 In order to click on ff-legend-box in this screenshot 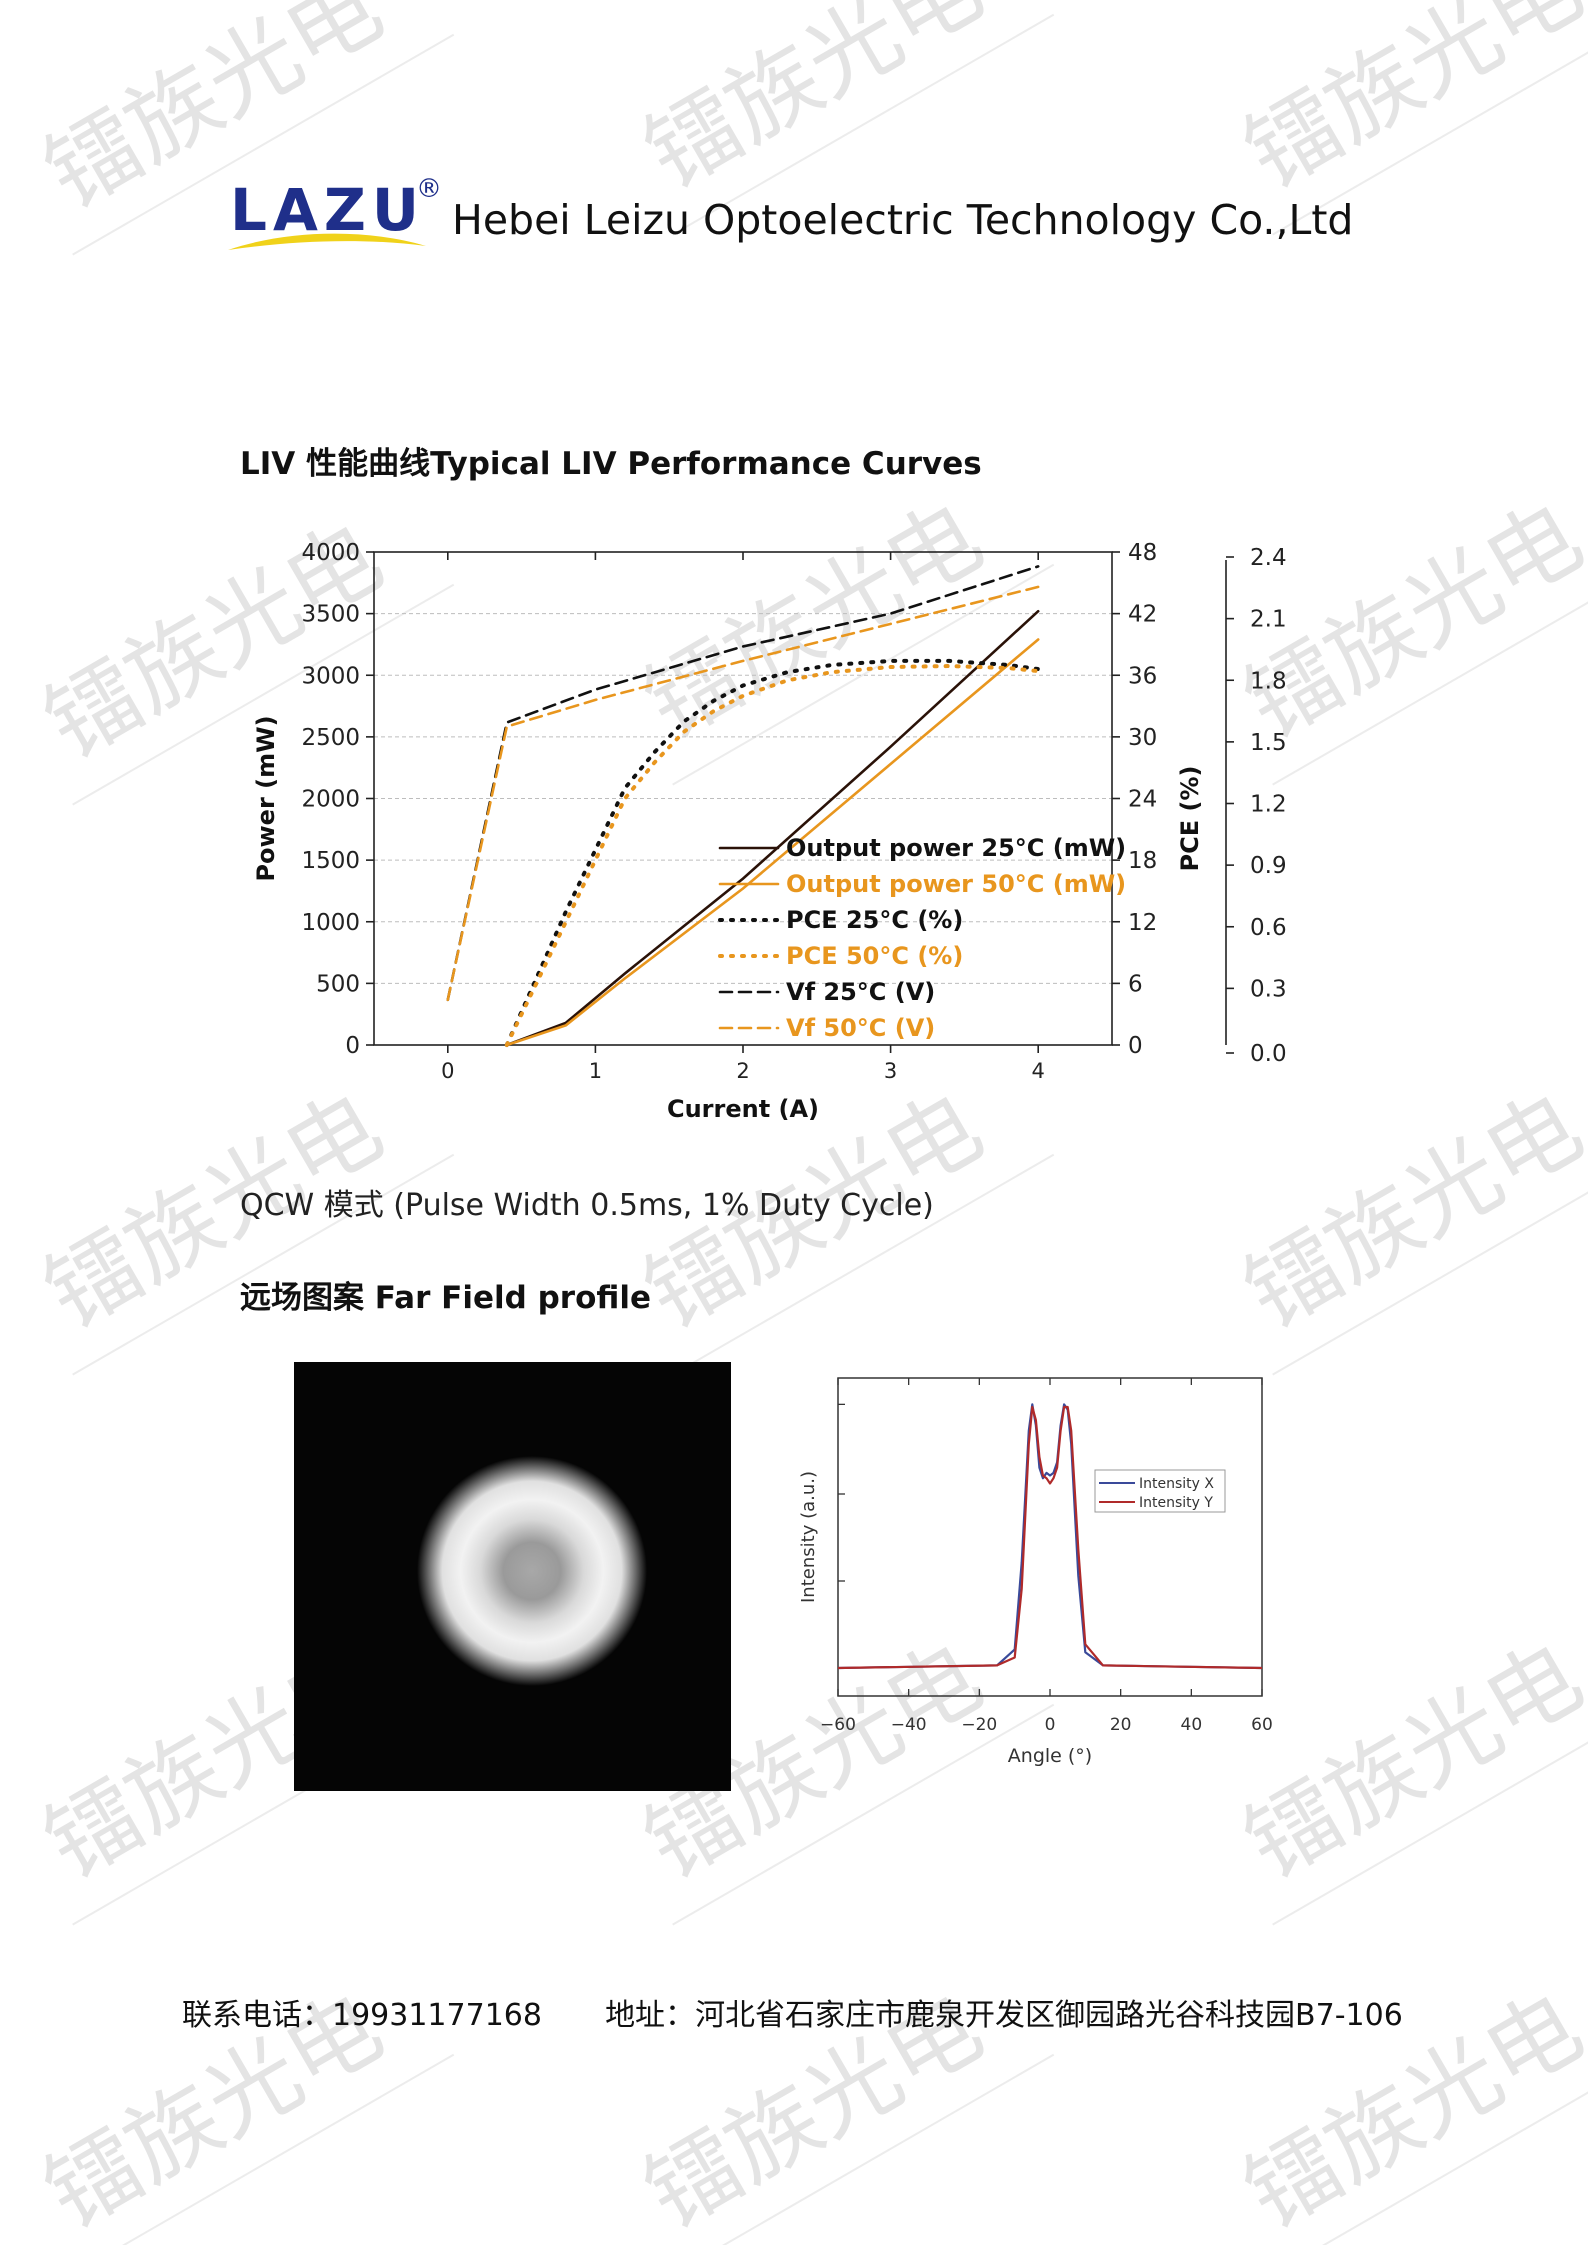, I will do `click(1160, 1491)`.